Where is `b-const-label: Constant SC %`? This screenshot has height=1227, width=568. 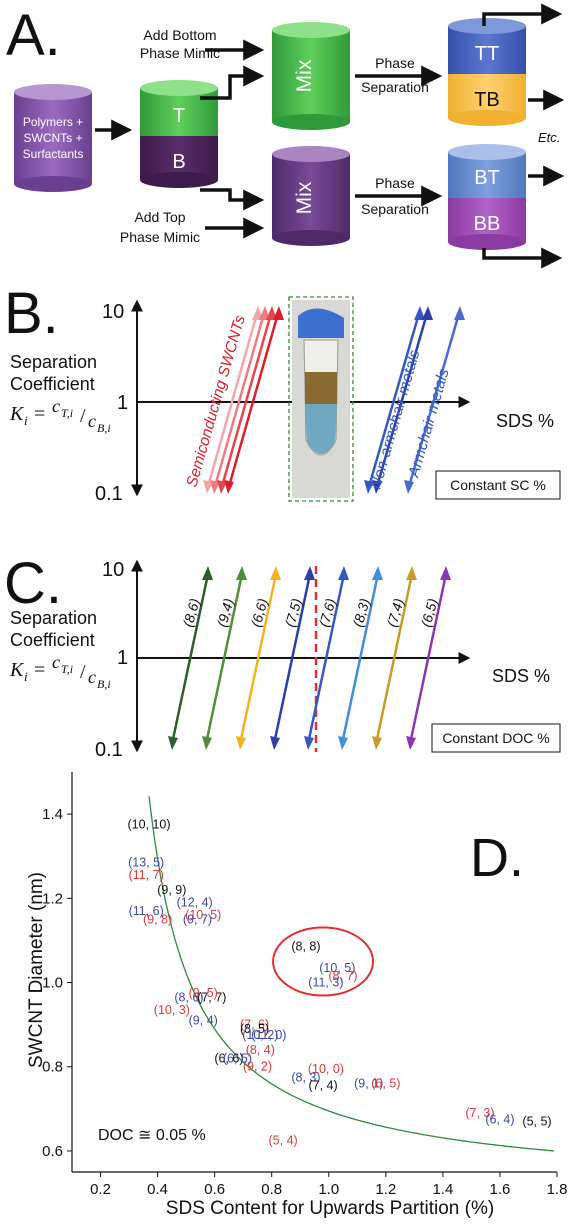 b-const-label: Constant SC % is located at coordinates (498, 485).